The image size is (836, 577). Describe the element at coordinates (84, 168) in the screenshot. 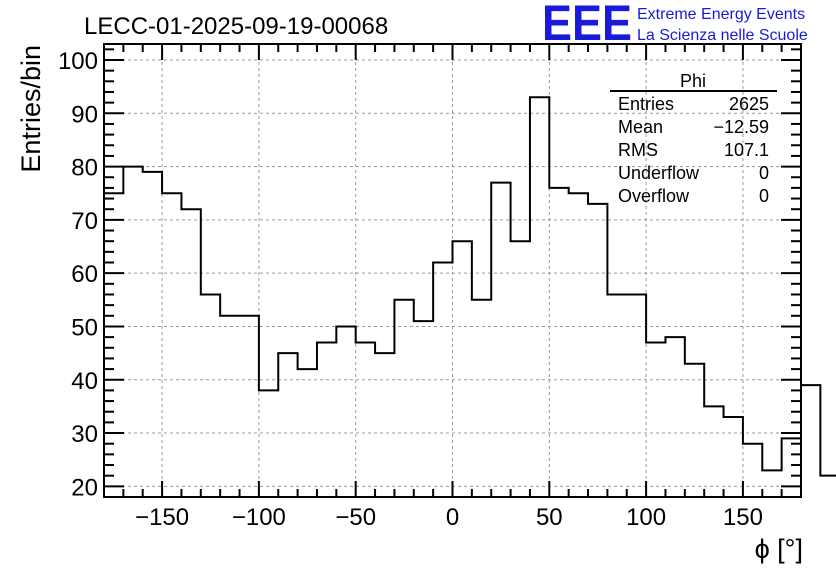

I see `y-tick-label: 80` at that location.